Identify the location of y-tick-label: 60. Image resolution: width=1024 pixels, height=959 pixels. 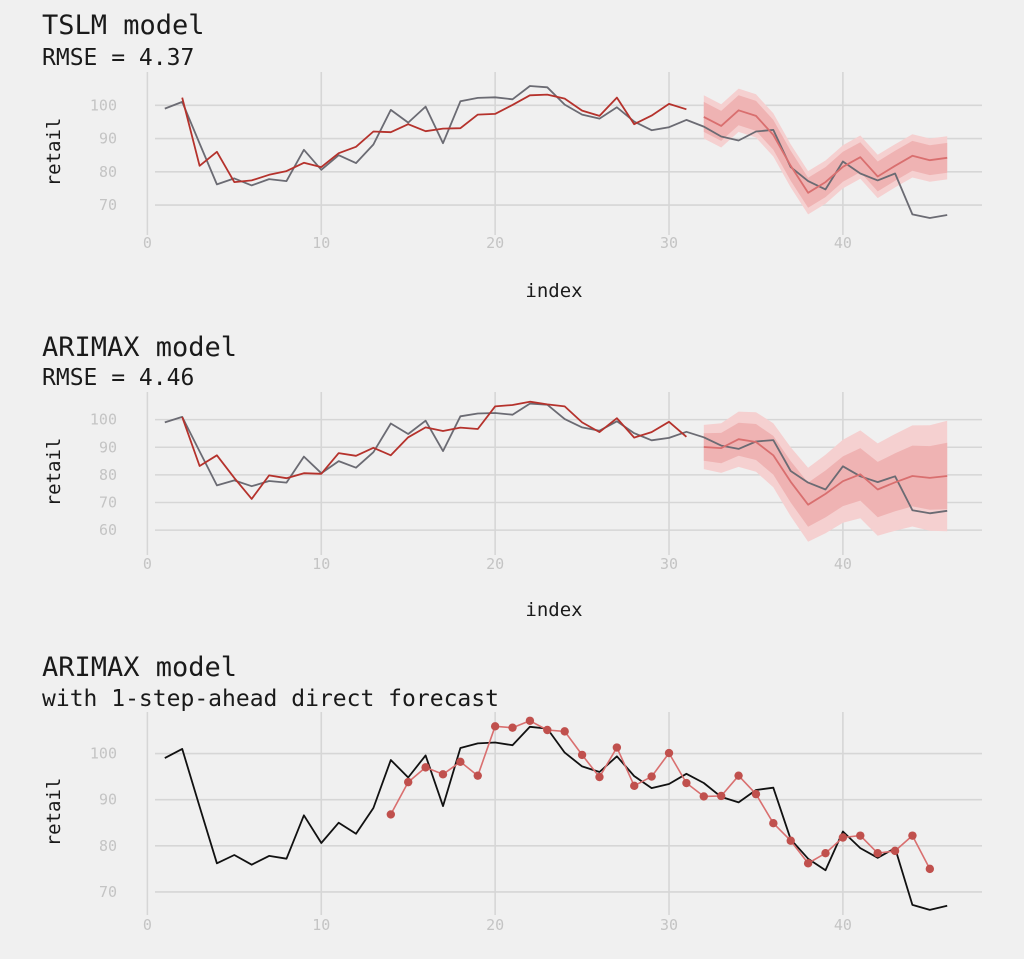
(108, 530).